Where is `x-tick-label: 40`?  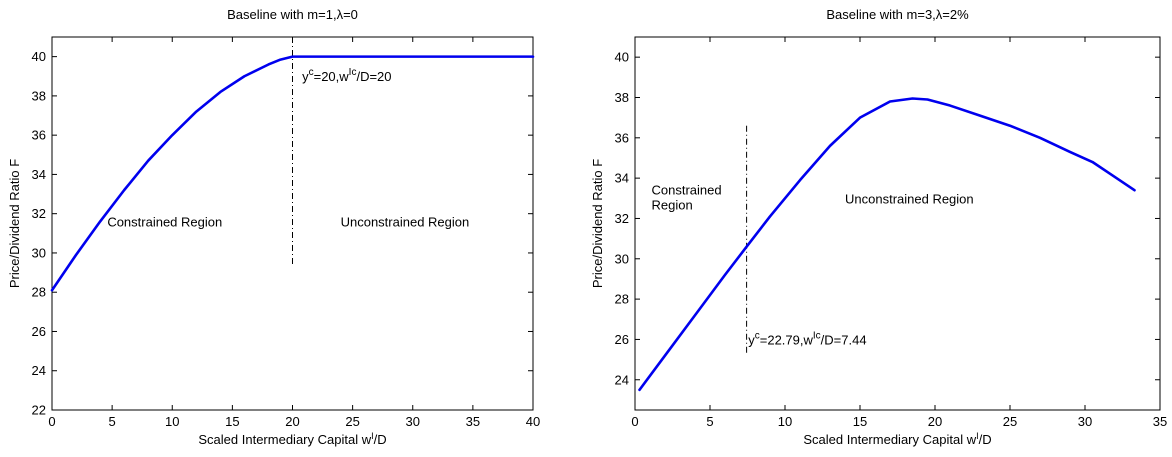
x-tick-label: 40 is located at coordinates (533, 421).